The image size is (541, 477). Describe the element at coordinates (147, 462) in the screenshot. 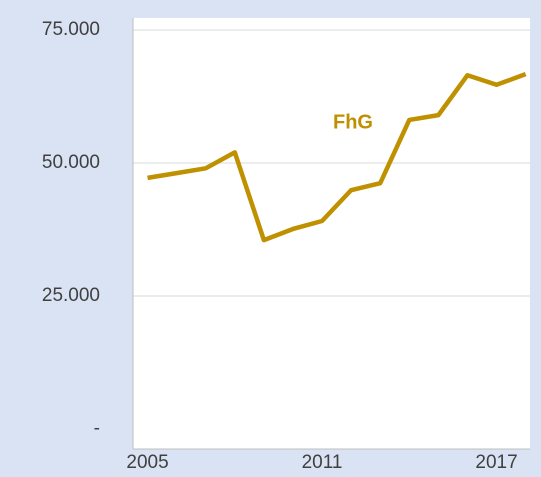

I see `x-tick-label: 2005` at that location.